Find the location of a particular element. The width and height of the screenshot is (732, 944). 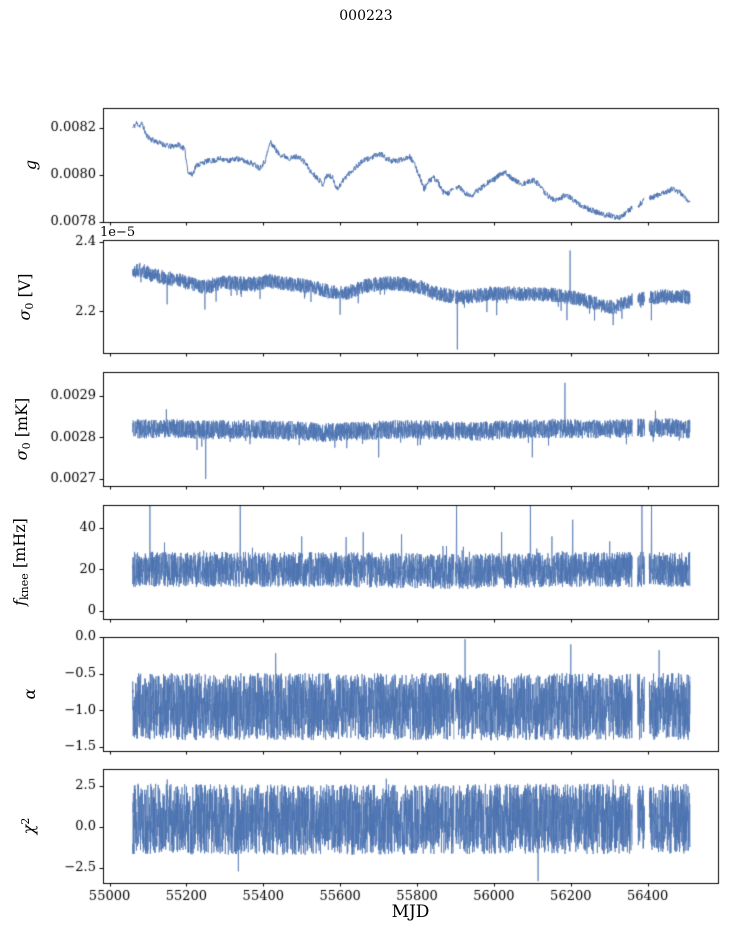

y-axis-offset-text: 1e−5 is located at coordinates (118, 232).